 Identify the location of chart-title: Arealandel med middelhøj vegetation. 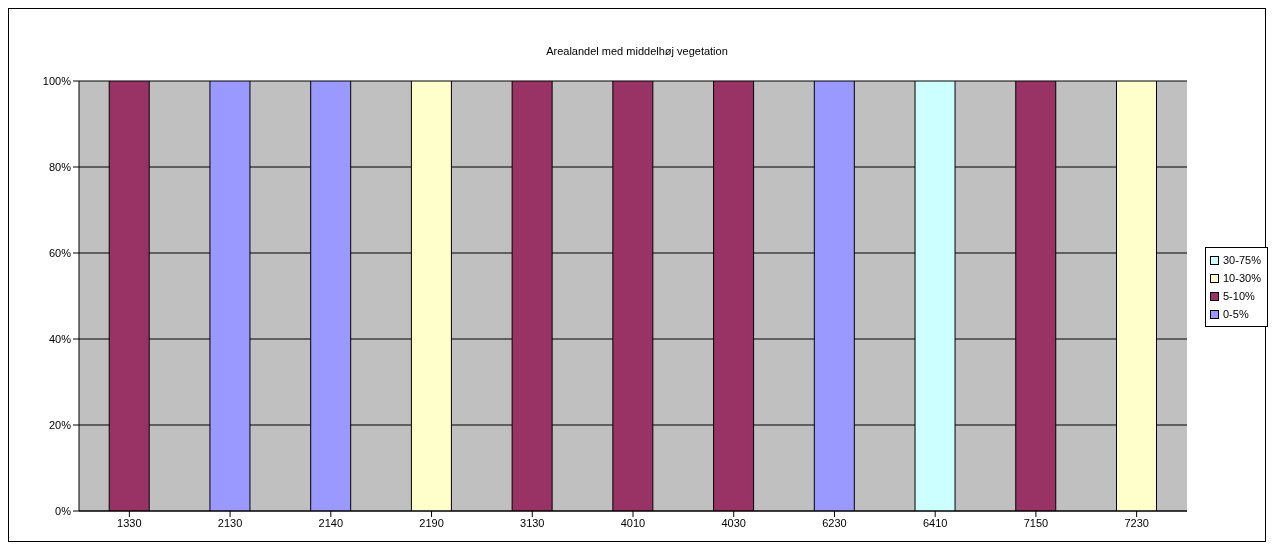
(637, 51).